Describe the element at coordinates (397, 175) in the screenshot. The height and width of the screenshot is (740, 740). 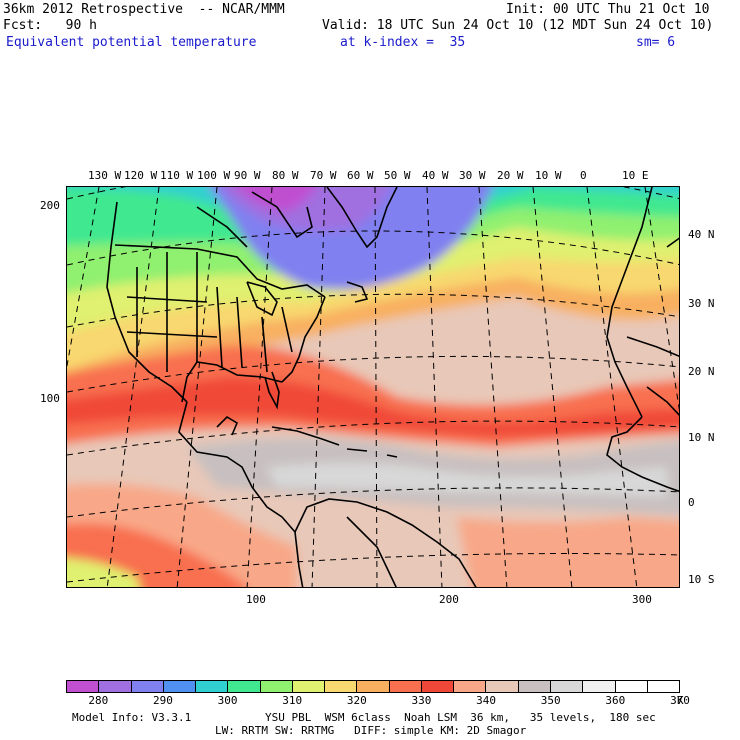
I see `top-lon-label: 50 W` at that location.